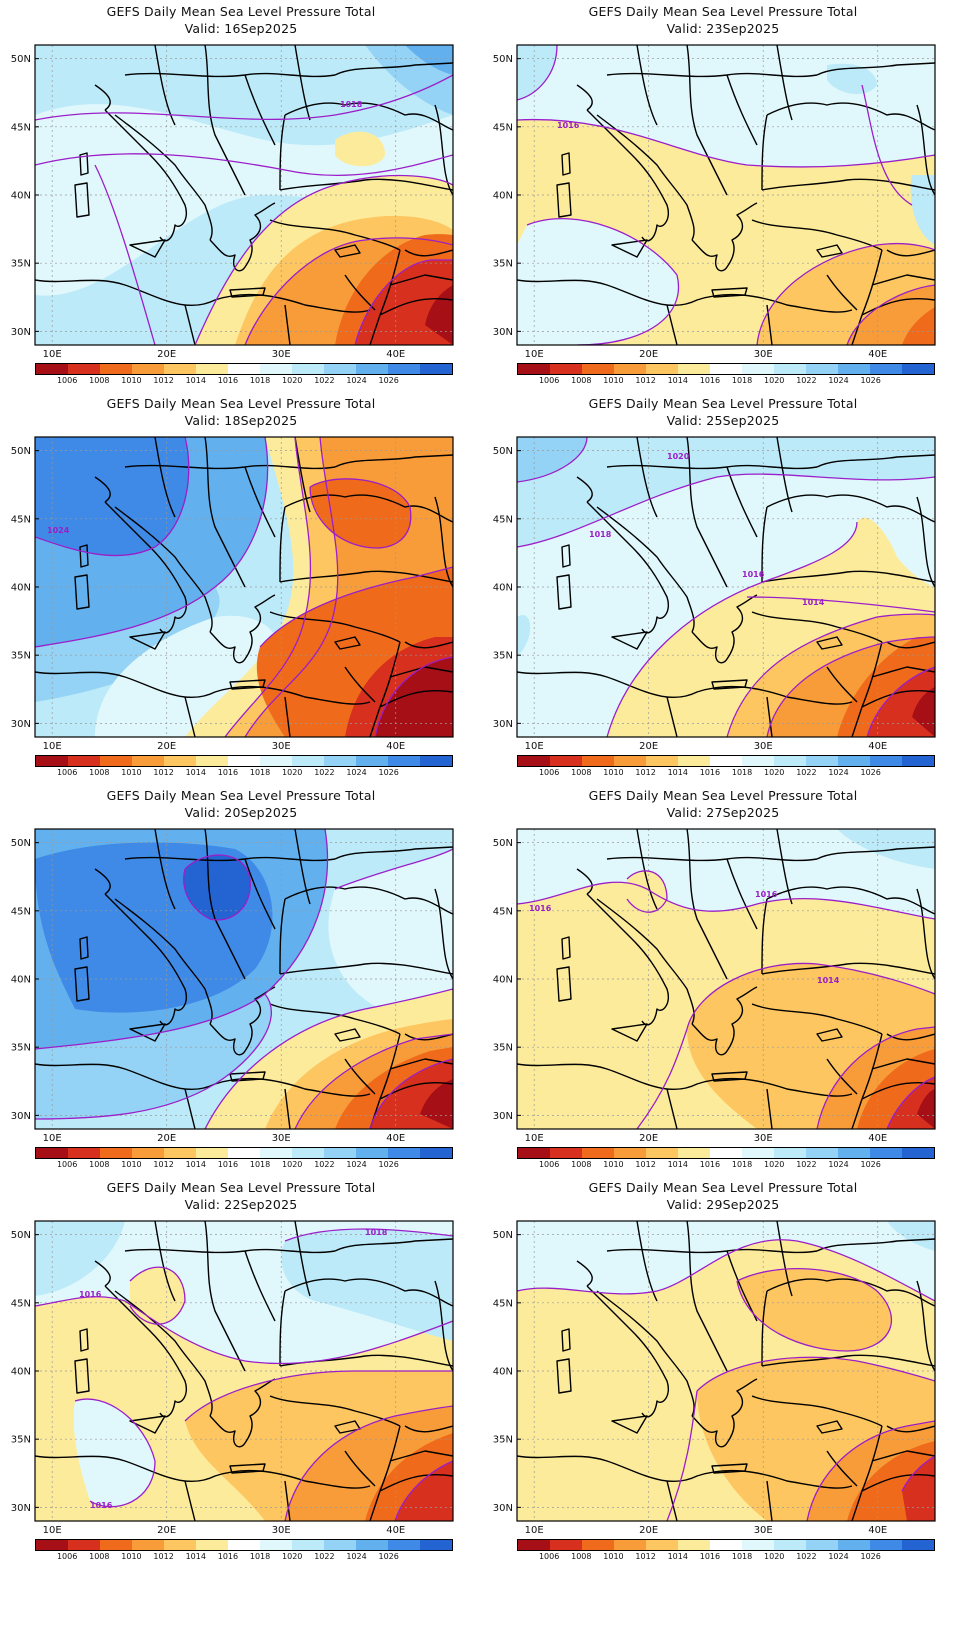 This screenshot has height=1640, width=964. I want to click on latitude-label: 30N, so click(503, 1508).